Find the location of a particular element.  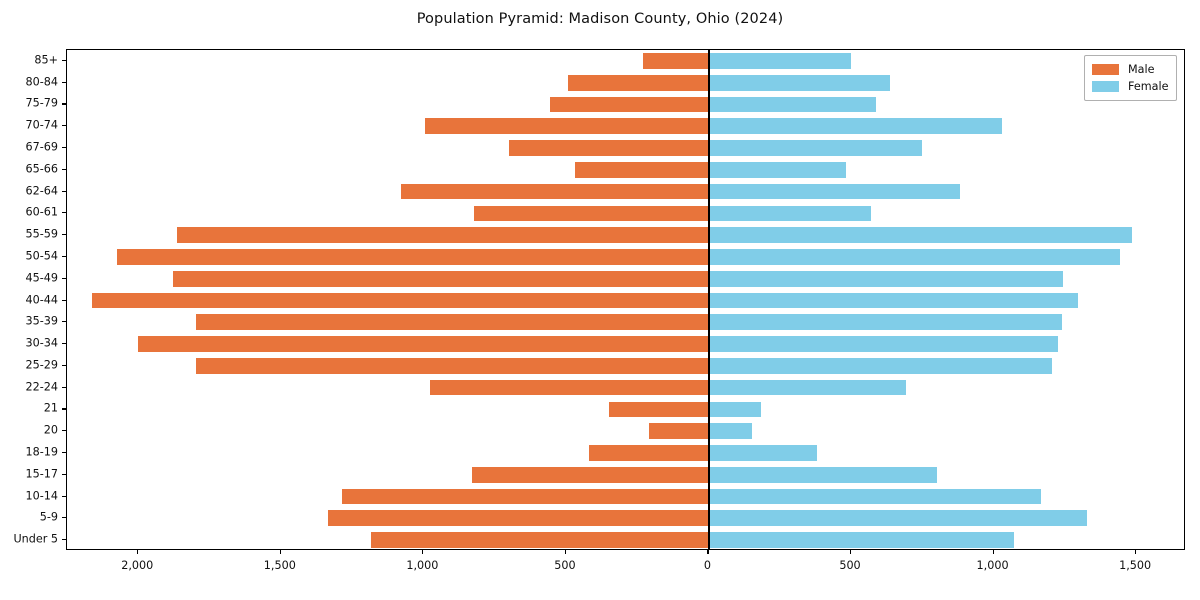

y-tick-label: 60-61 is located at coordinates (41, 212).